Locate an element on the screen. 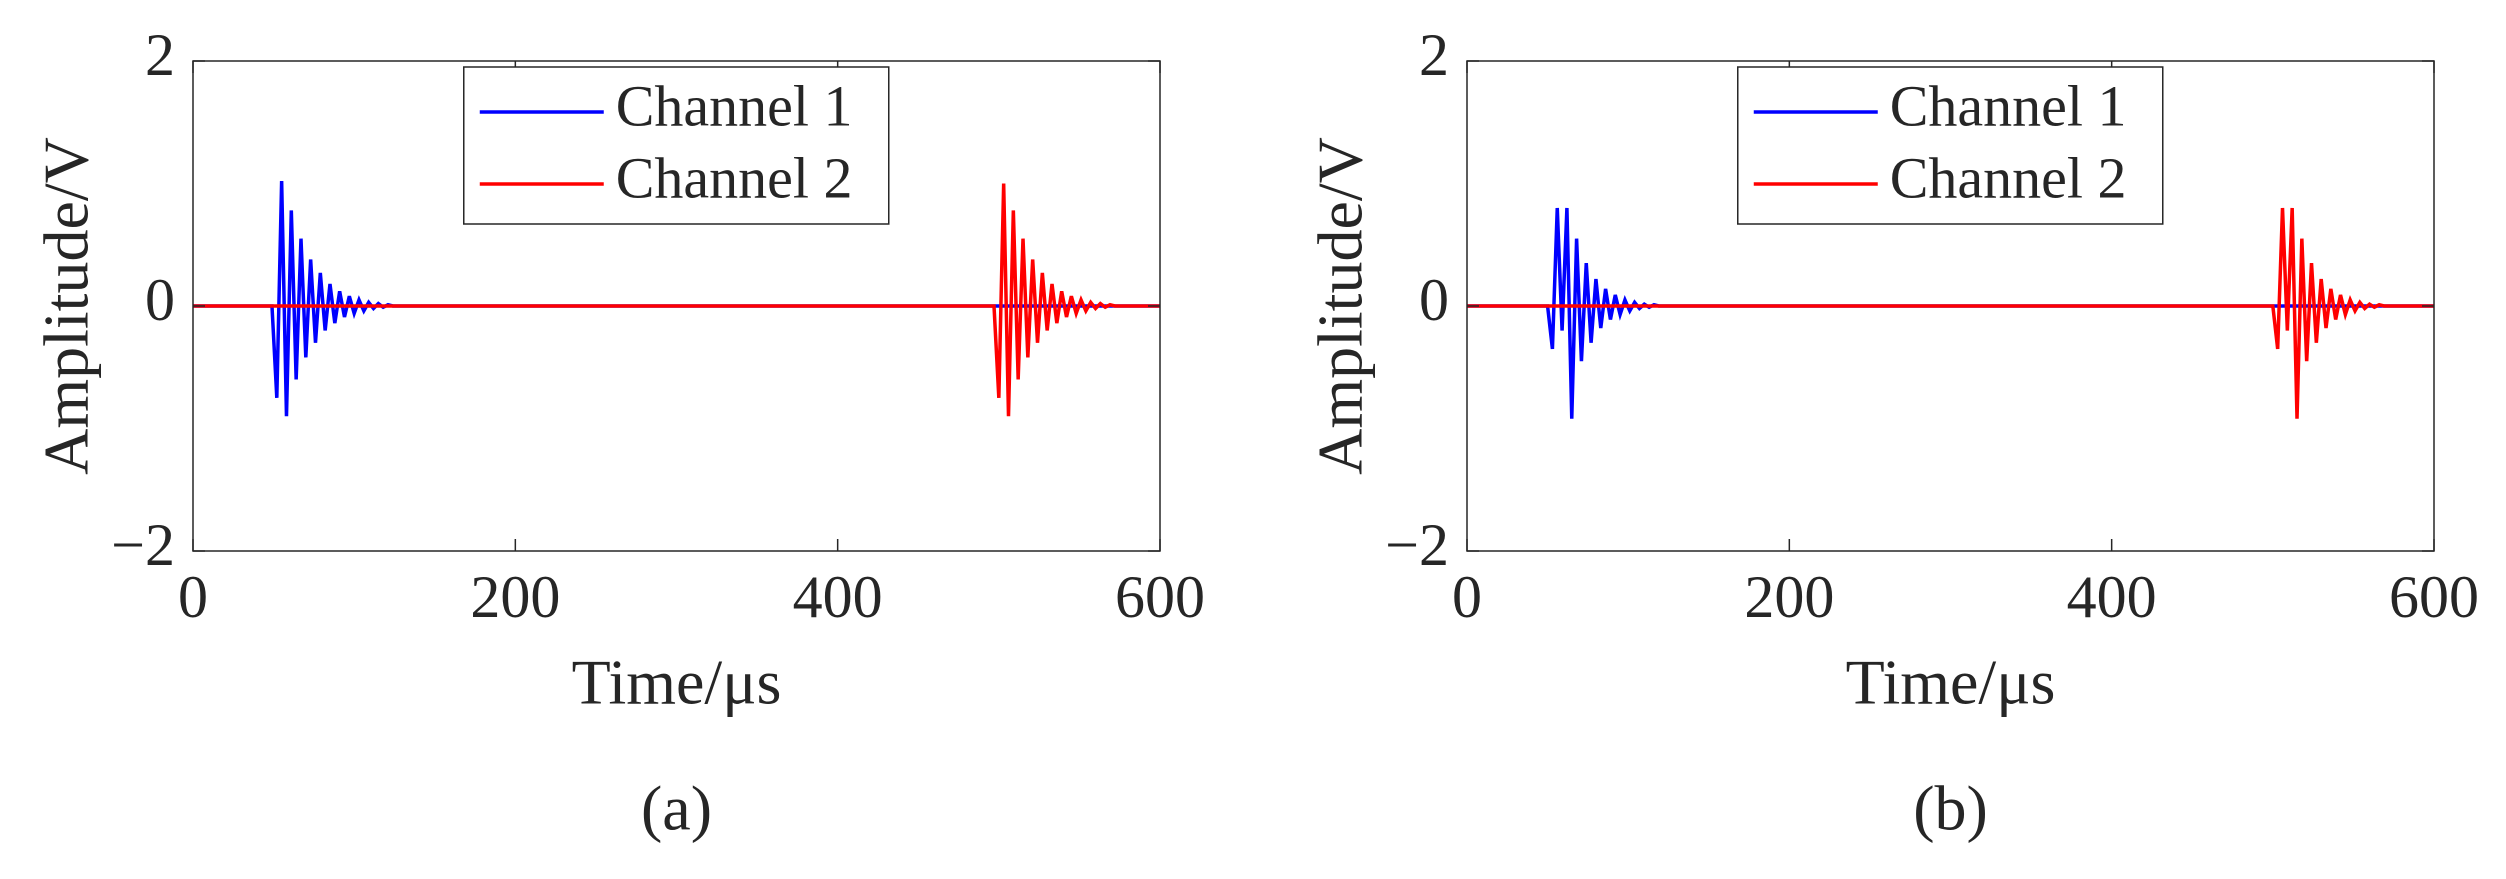  panel-label: (b) is located at coordinates (1950, 808).